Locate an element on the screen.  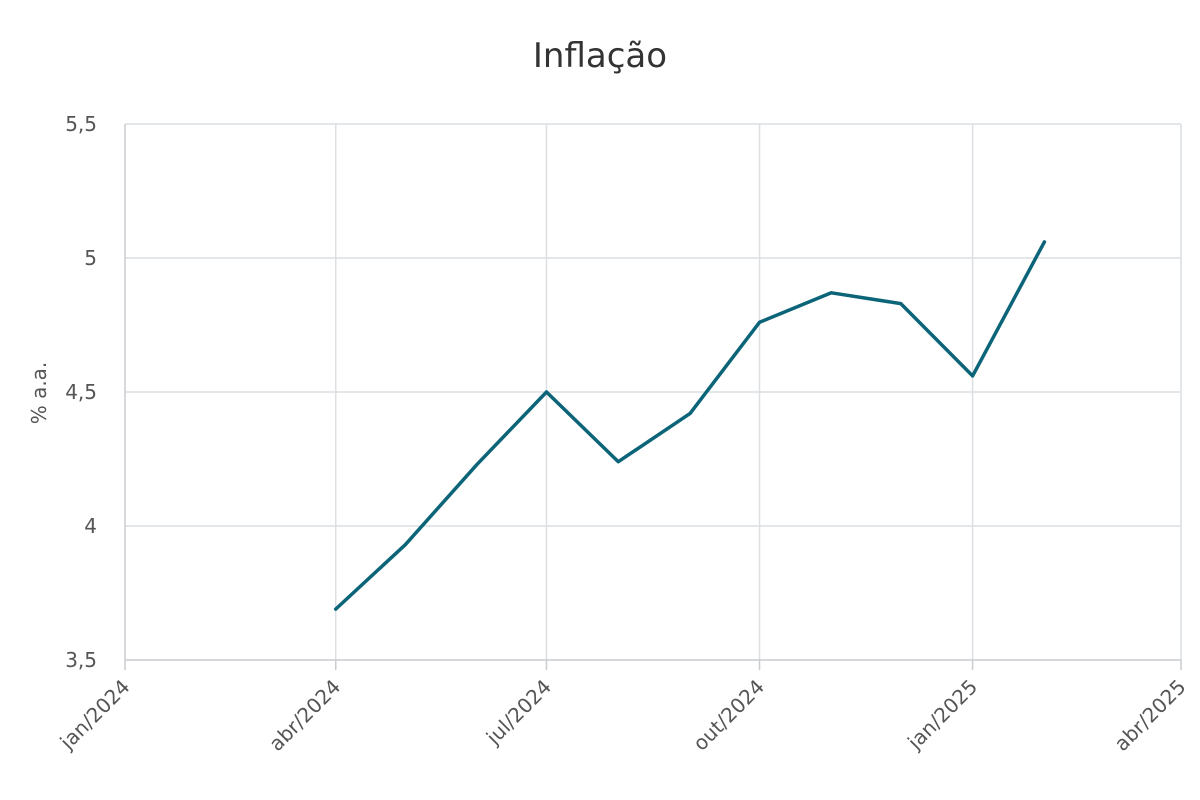
y-tick-label: 4,5 is located at coordinates (81, 392).